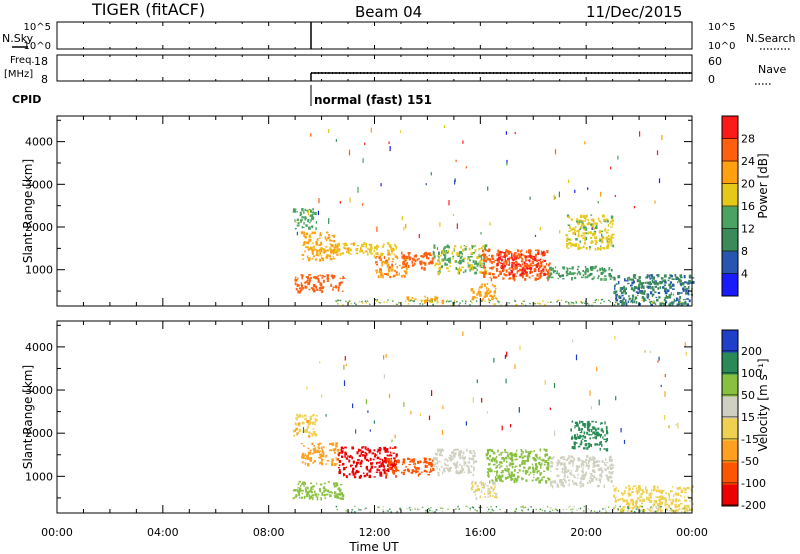 Image resolution: width=800 pixels, height=554 pixels. Describe the element at coordinates (28, 211) in the screenshot. I see `power-ylabel: Slant Range [km]` at that location.